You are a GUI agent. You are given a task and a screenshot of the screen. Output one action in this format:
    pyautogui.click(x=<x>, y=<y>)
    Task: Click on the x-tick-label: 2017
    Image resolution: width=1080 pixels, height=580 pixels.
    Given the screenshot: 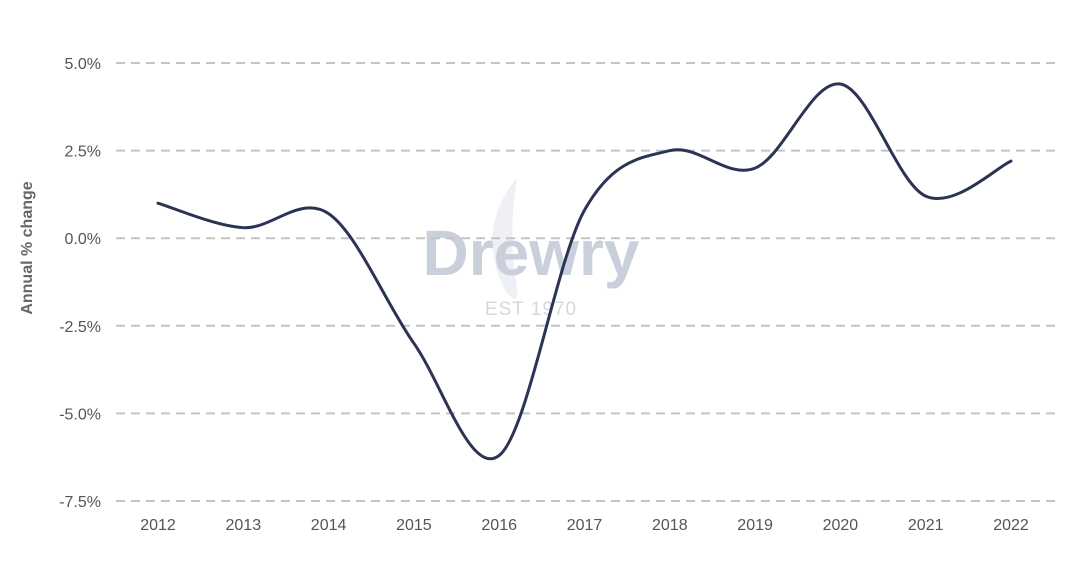 What is the action you would take?
    pyautogui.click(x=585, y=525)
    